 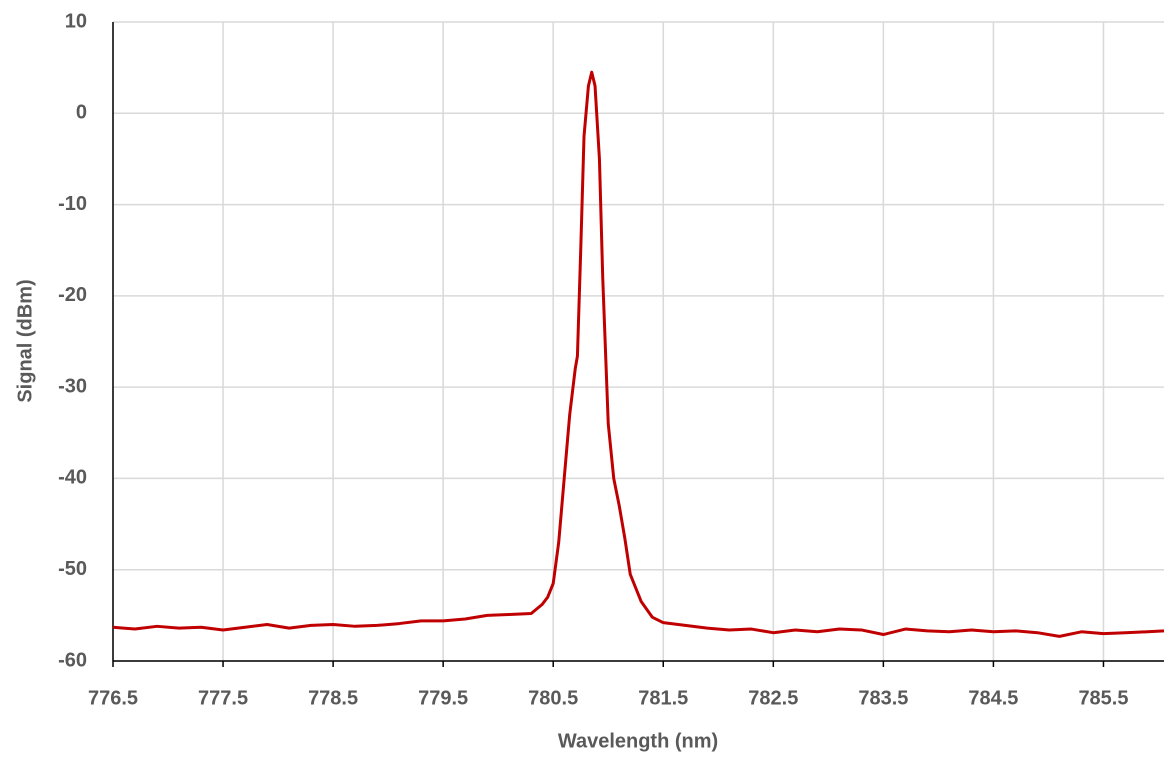 I want to click on y-tick-label: -40, so click(x=72, y=478).